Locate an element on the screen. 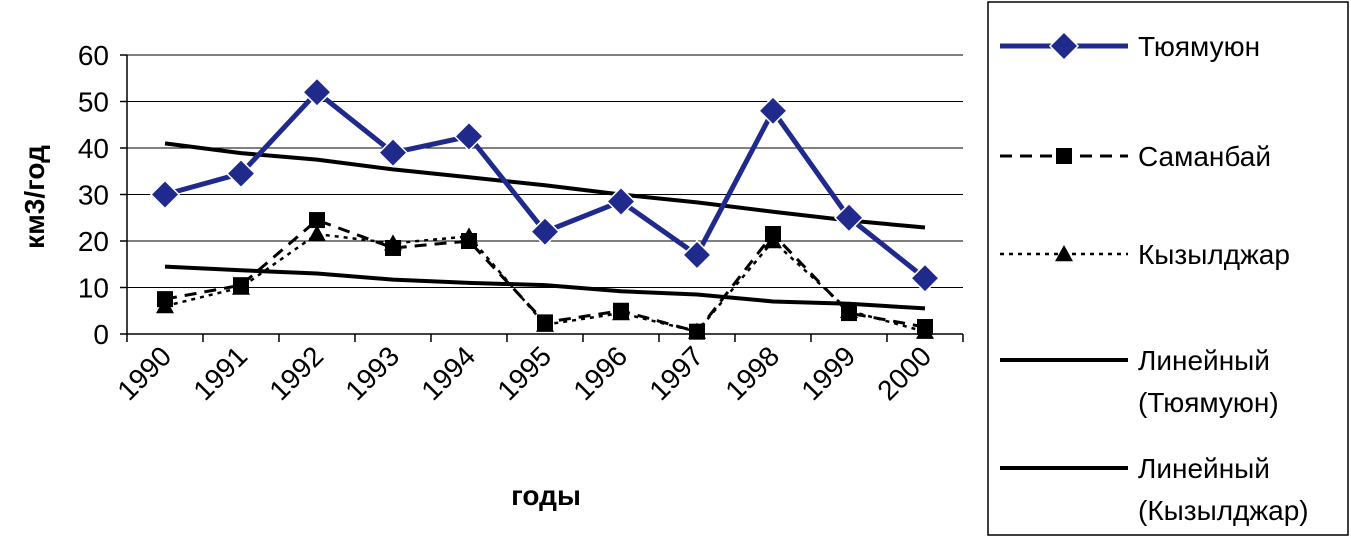 This screenshot has width=1351, height=538. x-tick-label: 1995 is located at coordinates (524, 373).